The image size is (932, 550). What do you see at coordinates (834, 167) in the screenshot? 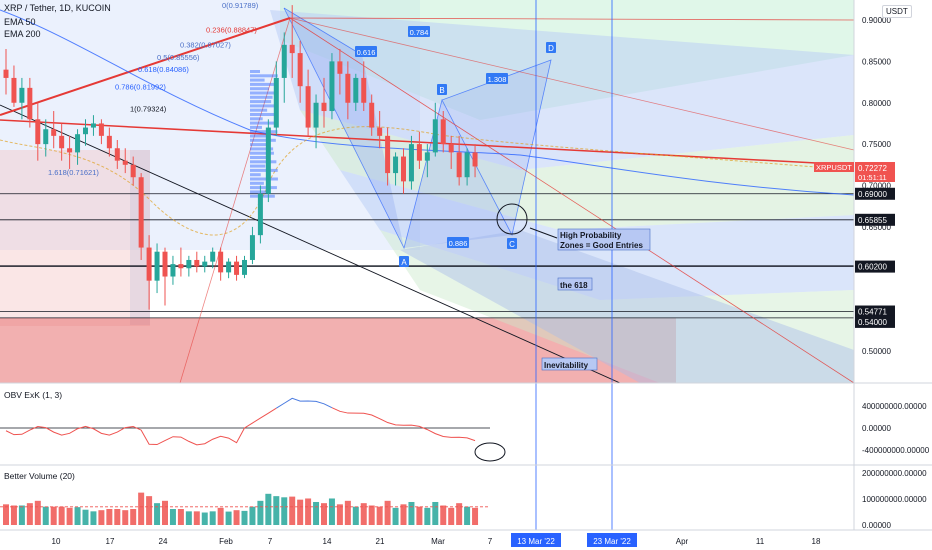
I see `symbol-tag` at bounding box center [834, 167].